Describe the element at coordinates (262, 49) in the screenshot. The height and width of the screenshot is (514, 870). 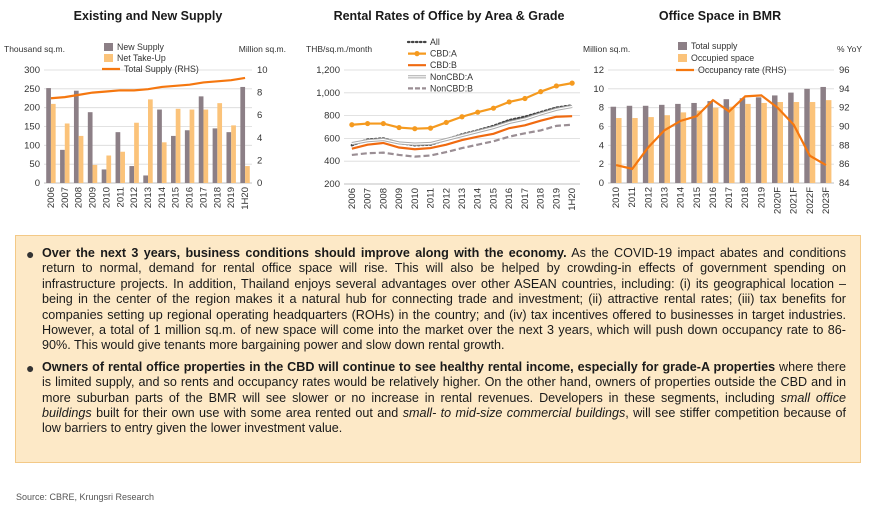
I see `right-axis-unit: Million sq.m.` at that location.